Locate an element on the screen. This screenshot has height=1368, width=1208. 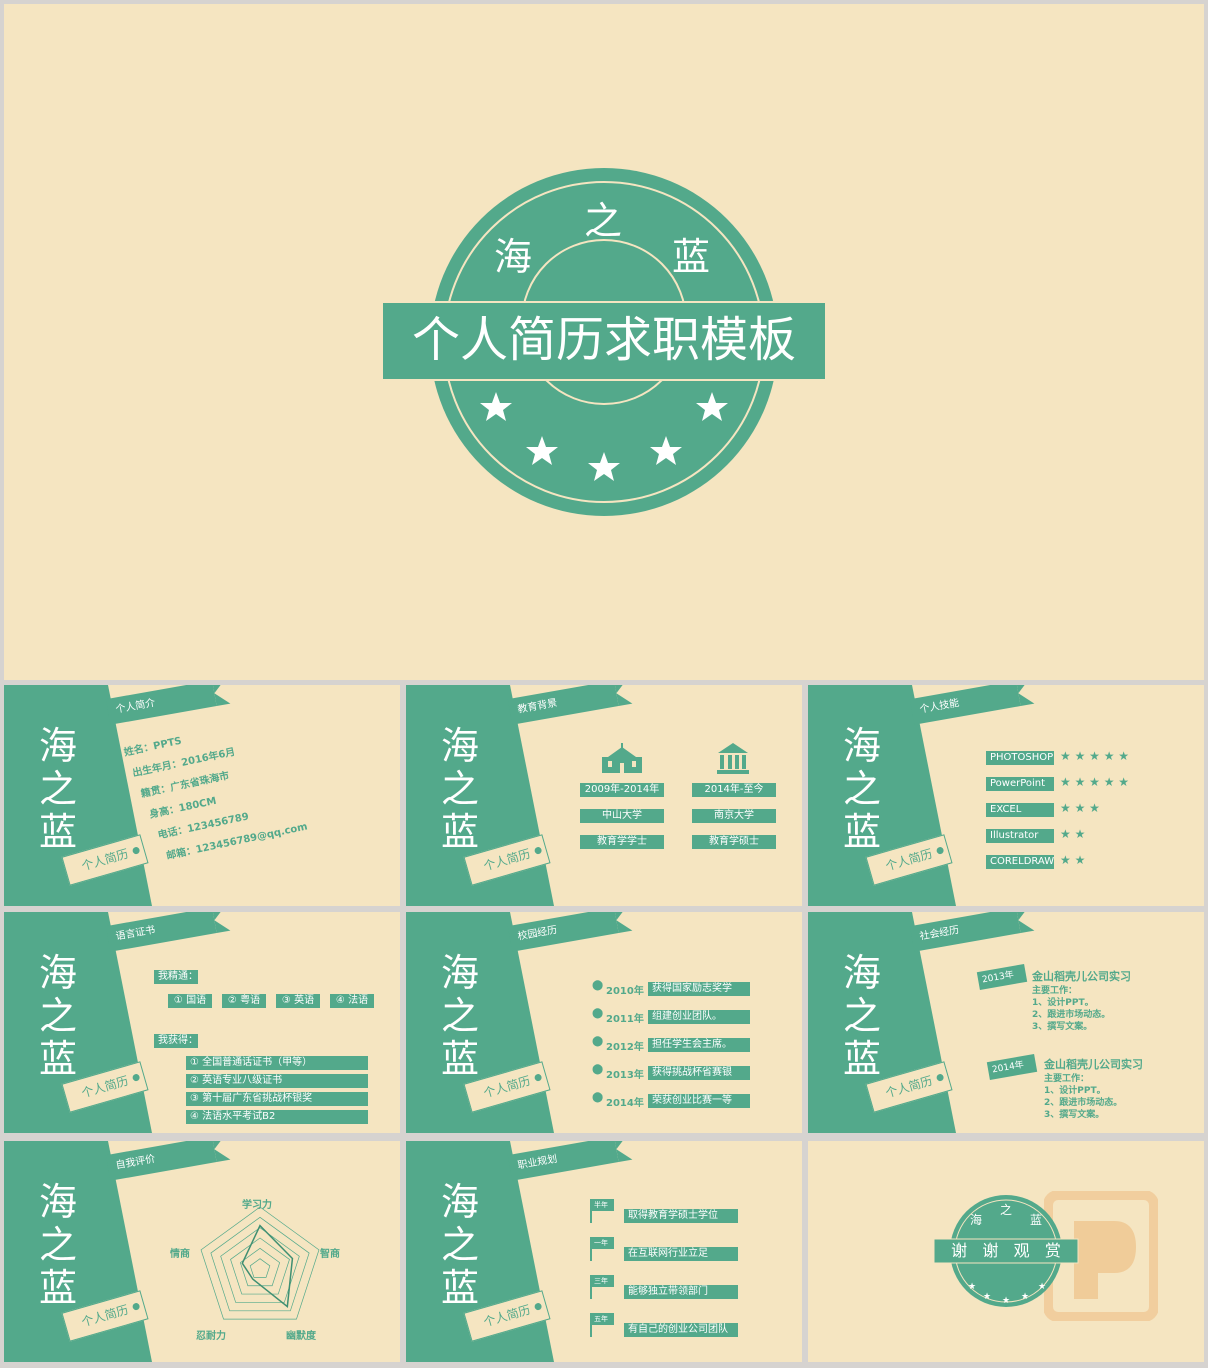
language-item: ① 国语 is located at coordinates (190, 1001).